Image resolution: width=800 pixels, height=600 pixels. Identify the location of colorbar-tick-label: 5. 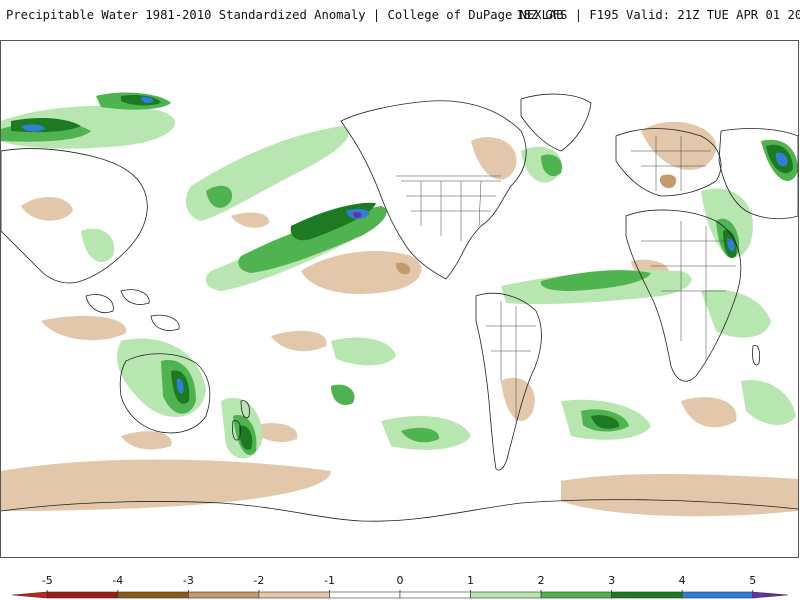
(753, 580).